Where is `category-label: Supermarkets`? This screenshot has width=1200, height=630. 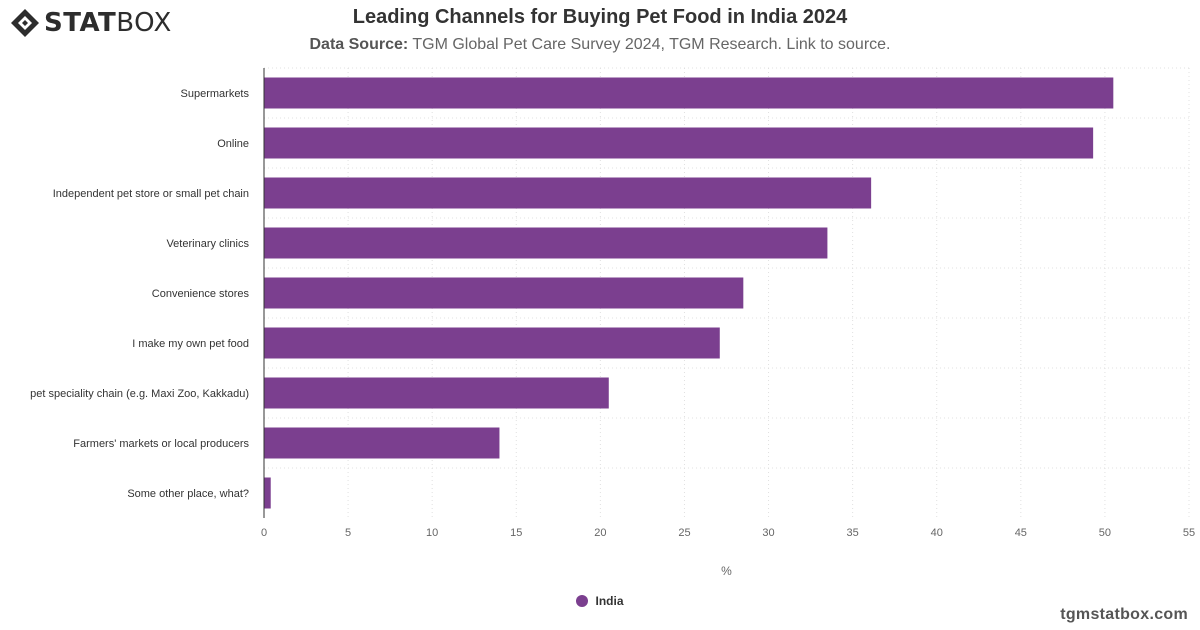
category-label: Supermarkets is located at coordinates (215, 94).